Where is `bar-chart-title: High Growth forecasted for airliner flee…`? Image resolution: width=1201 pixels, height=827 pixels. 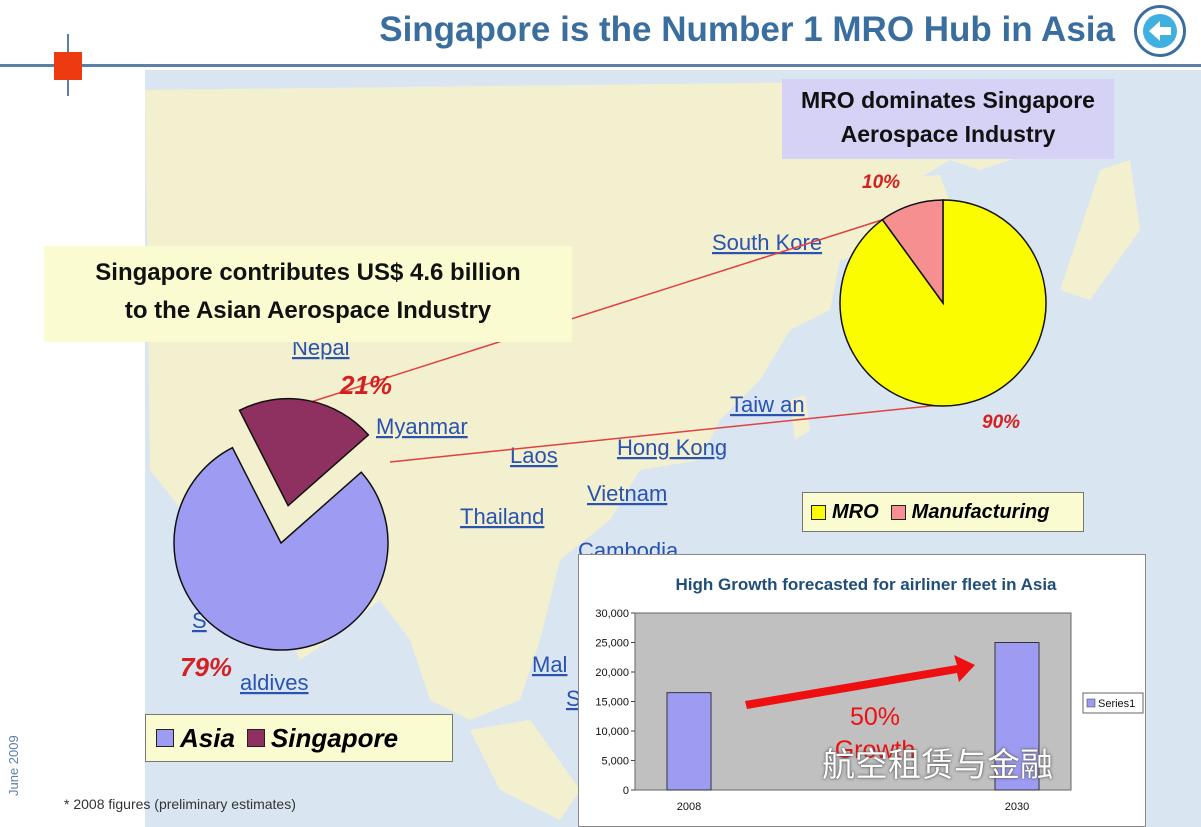
bar-chart-title: High Growth forecasted for airliner flee… is located at coordinates (867, 584).